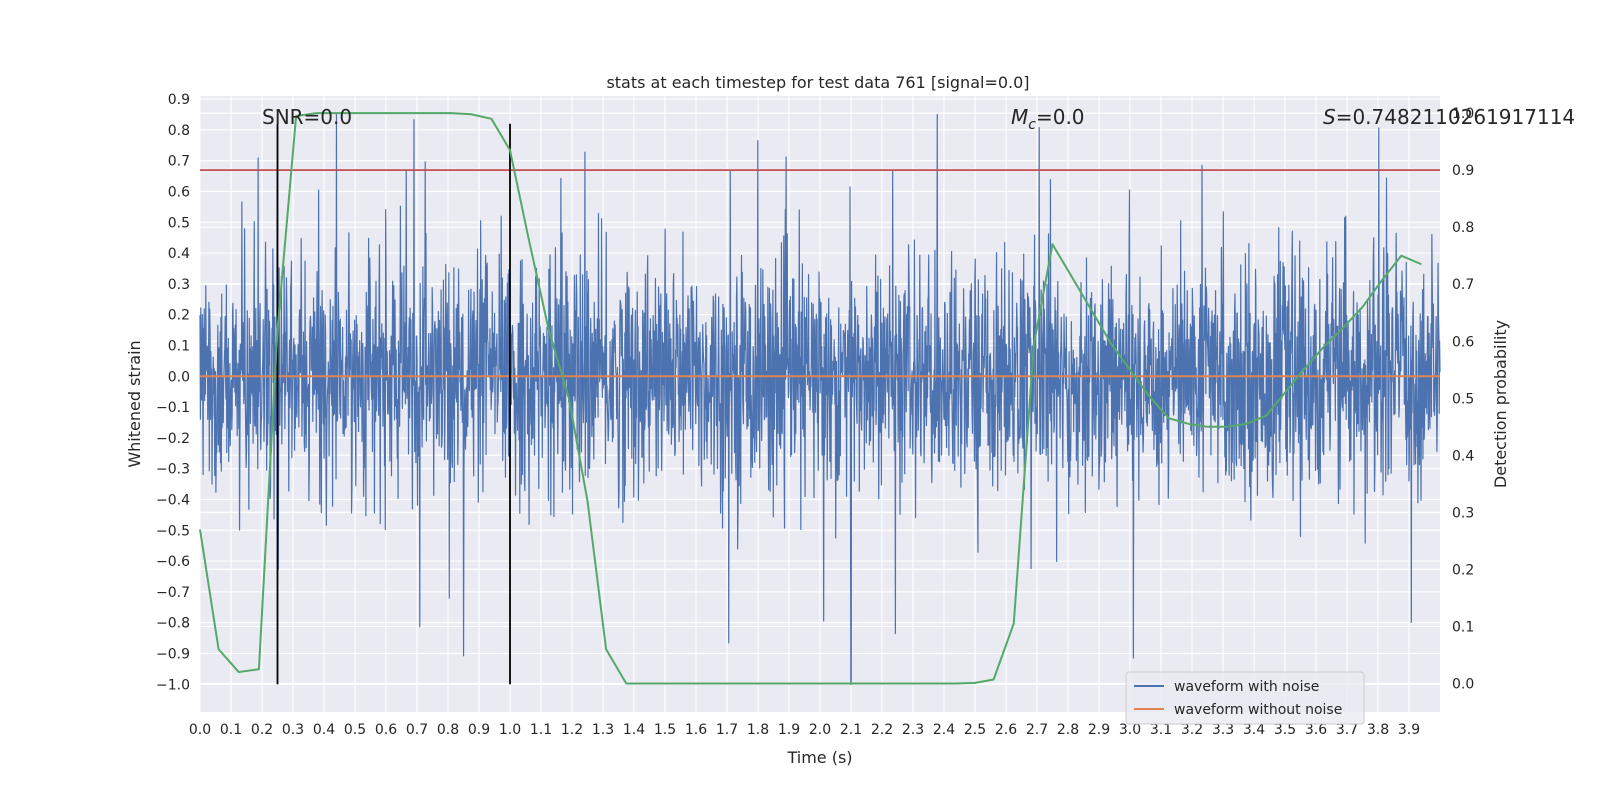  Describe the element at coordinates (603, 730) in the screenshot. I see `x-tick-label: 1.3` at that location.